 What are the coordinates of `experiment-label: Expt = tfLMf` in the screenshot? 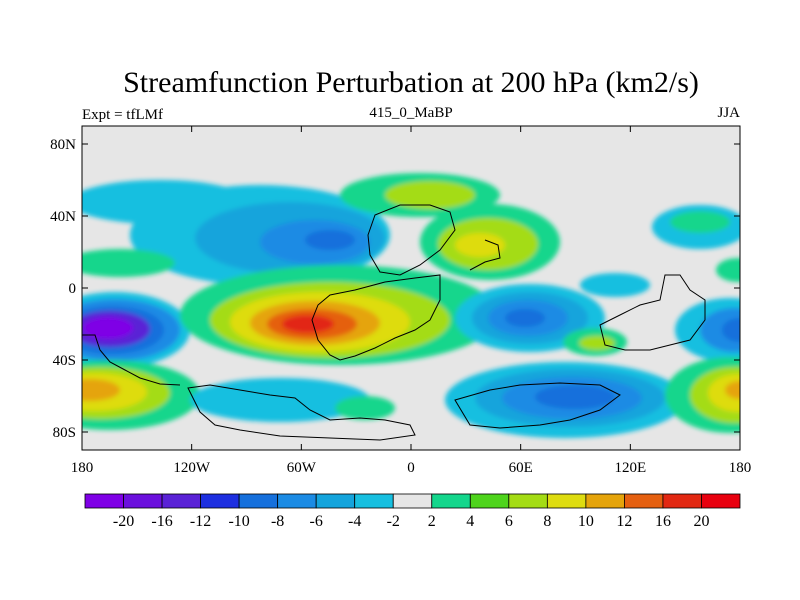 It's located at (122, 115).